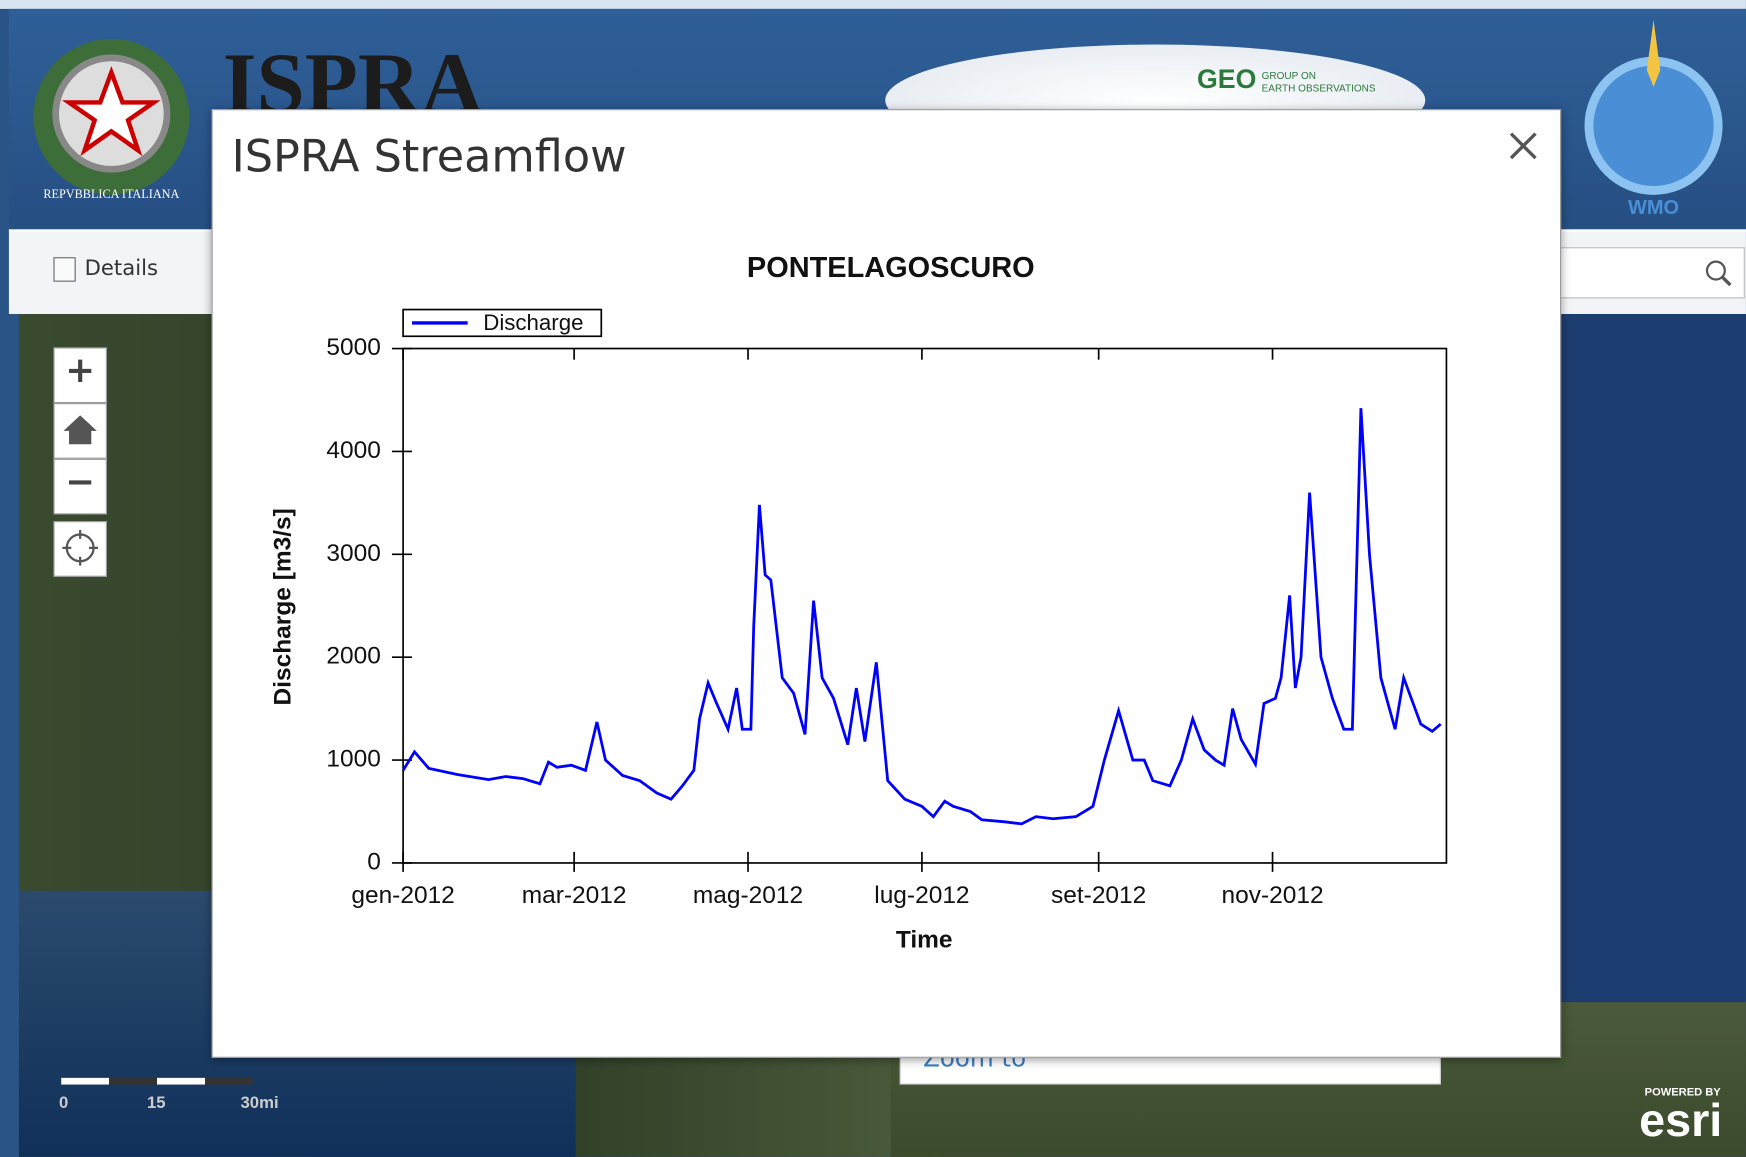  What do you see at coordinates (533, 322) in the screenshot?
I see `legend-label: Discharge` at bounding box center [533, 322].